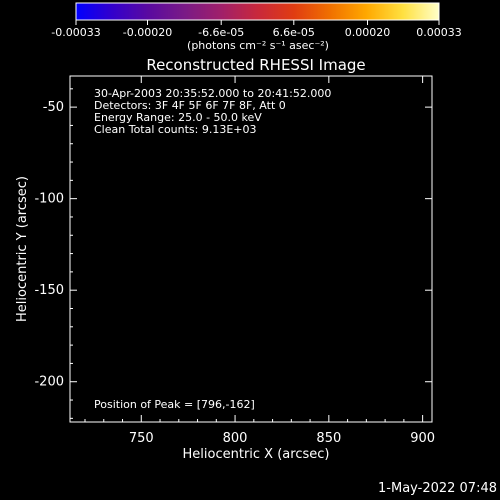 The height and width of the screenshot is (500, 500). What do you see at coordinates (258, 45) in the screenshot?
I see `colorbar-unit-label: (photons cm⁻² s⁻¹ asec⁻²)` at bounding box center [258, 45].